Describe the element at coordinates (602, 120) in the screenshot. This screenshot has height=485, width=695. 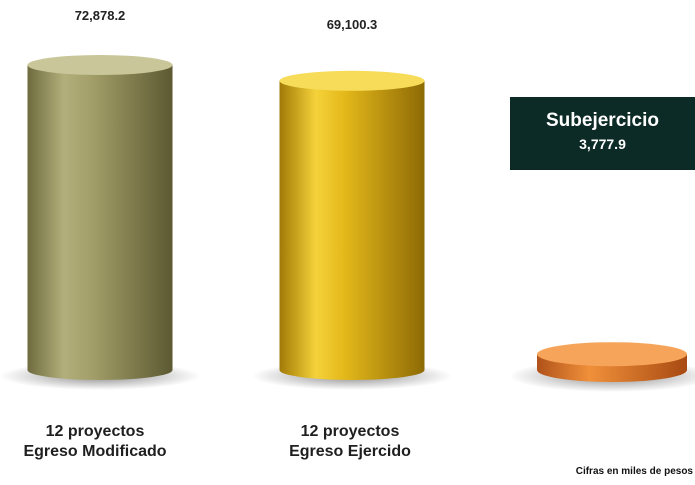
I see `callout-title: Subejercicio` at that location.